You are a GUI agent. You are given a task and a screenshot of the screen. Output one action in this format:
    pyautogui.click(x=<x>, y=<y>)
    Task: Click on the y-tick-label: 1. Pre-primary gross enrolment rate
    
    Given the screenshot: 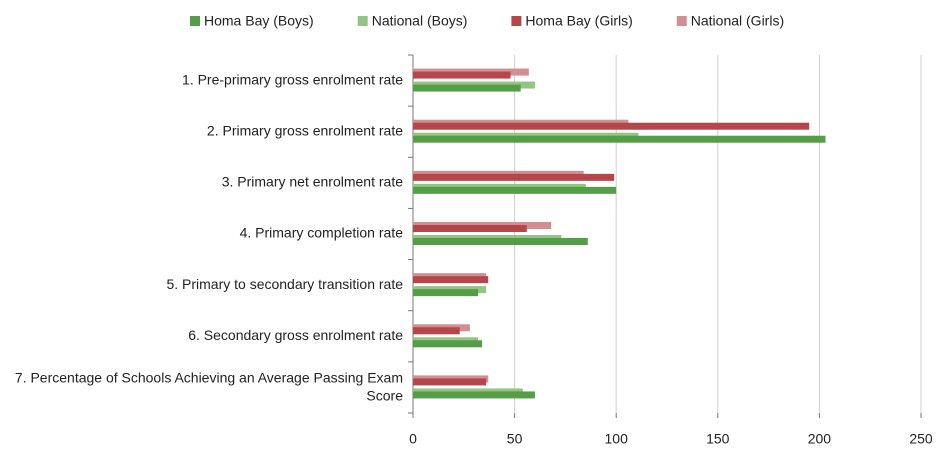 What is the action you would take?
    pyautogui.click(x=292, y=79)
    